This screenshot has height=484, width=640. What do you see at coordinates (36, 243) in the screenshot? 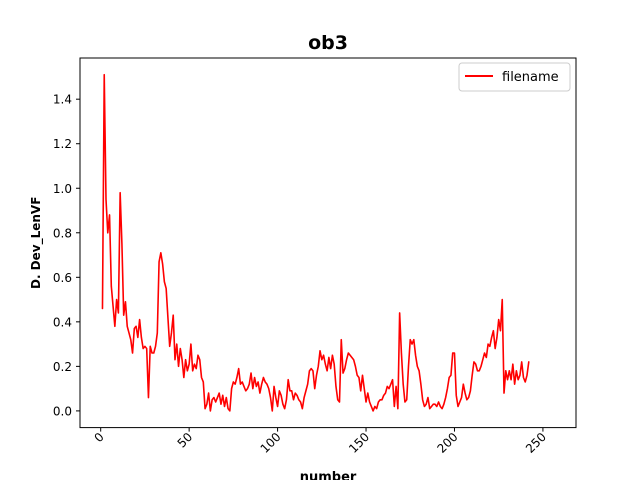
I see `y-axis-label: D. Dev_LenVF` at bounding box center [36, 243].